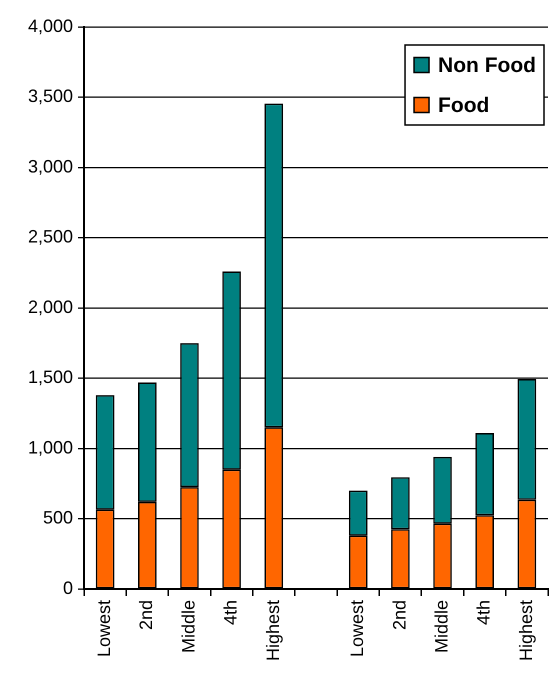  Describe the element at coordinates (50, 377) in the screenshot. I see `y-tick-label: 1,500` at that location.